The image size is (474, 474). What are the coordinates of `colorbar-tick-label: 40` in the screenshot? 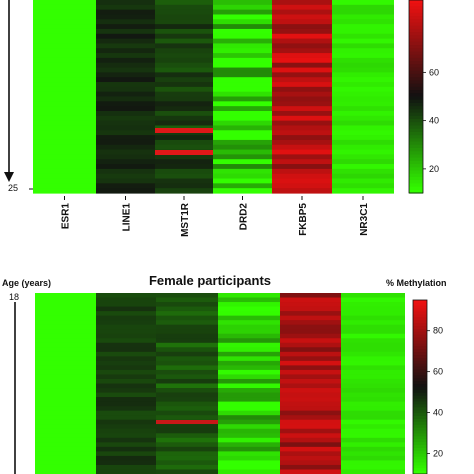 It's located at (434, 121).